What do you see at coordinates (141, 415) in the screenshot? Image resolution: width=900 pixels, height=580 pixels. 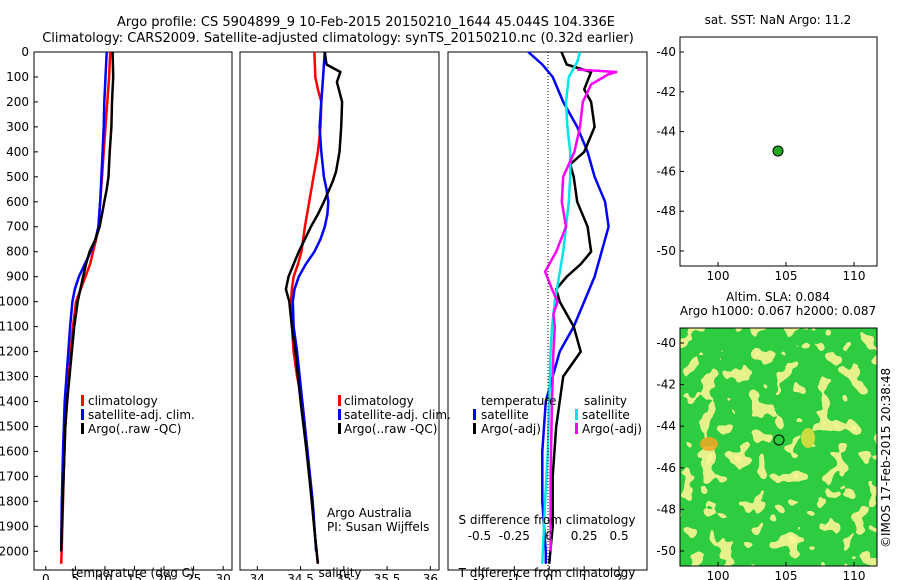 I see `temperature-legend-satellite: satellite-adj. clim.` at bounding box center [141, 415].